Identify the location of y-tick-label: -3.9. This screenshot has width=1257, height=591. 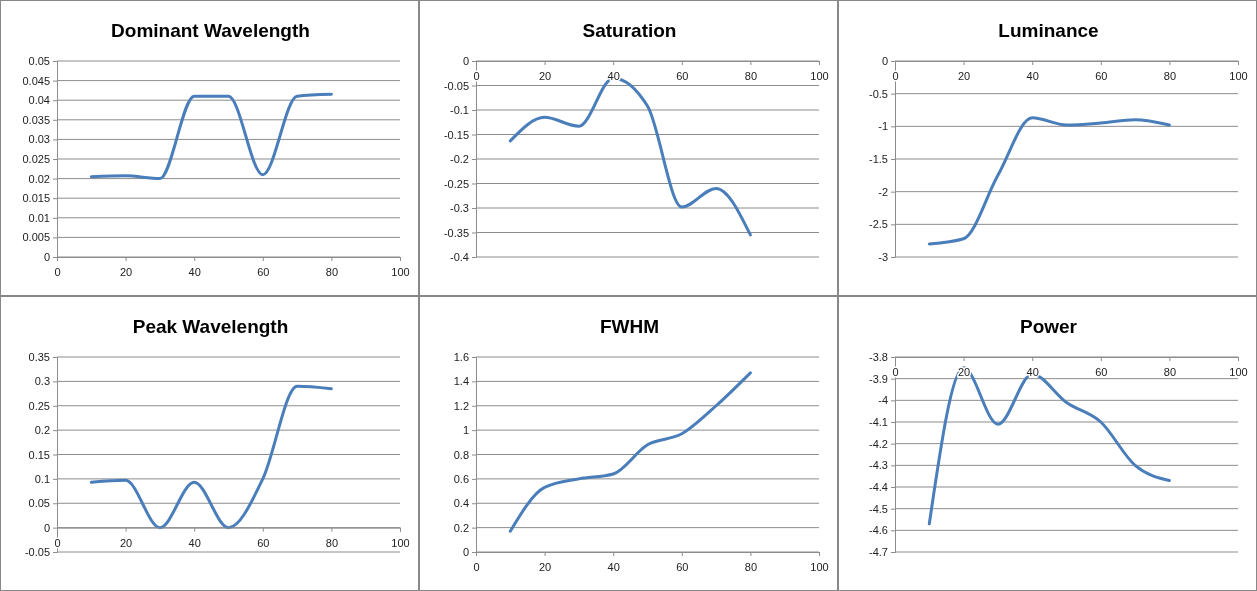
(878, 378).